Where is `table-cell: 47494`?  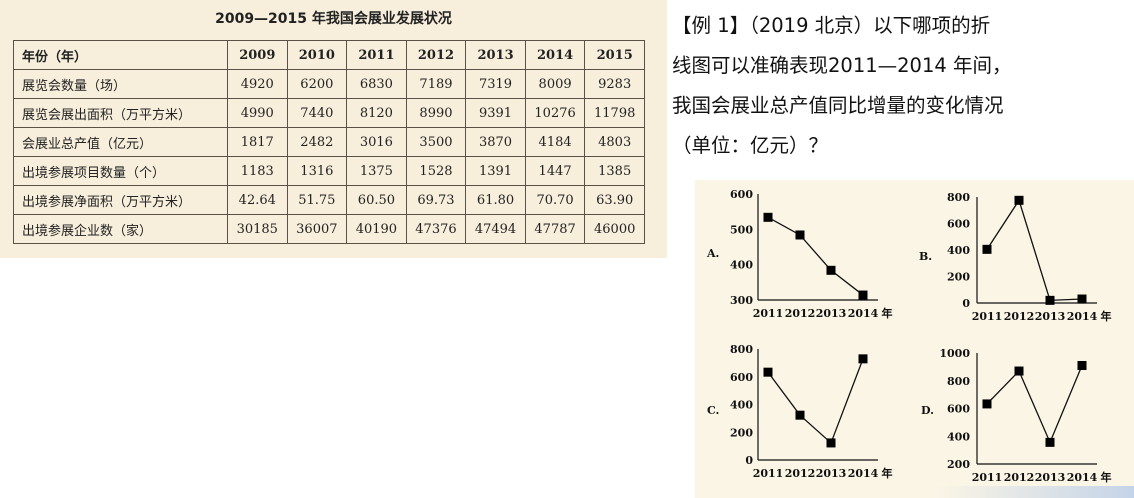
table-cell: 47494 is located at coordinates (495, 229).